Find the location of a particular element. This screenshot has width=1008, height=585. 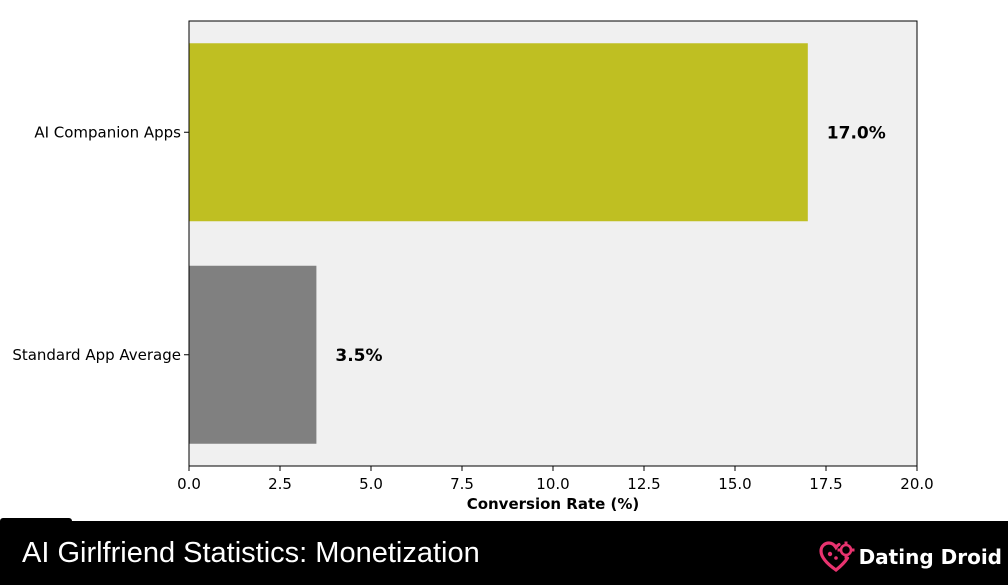

brand: Dating Droid is located at coordinates (910, 557).